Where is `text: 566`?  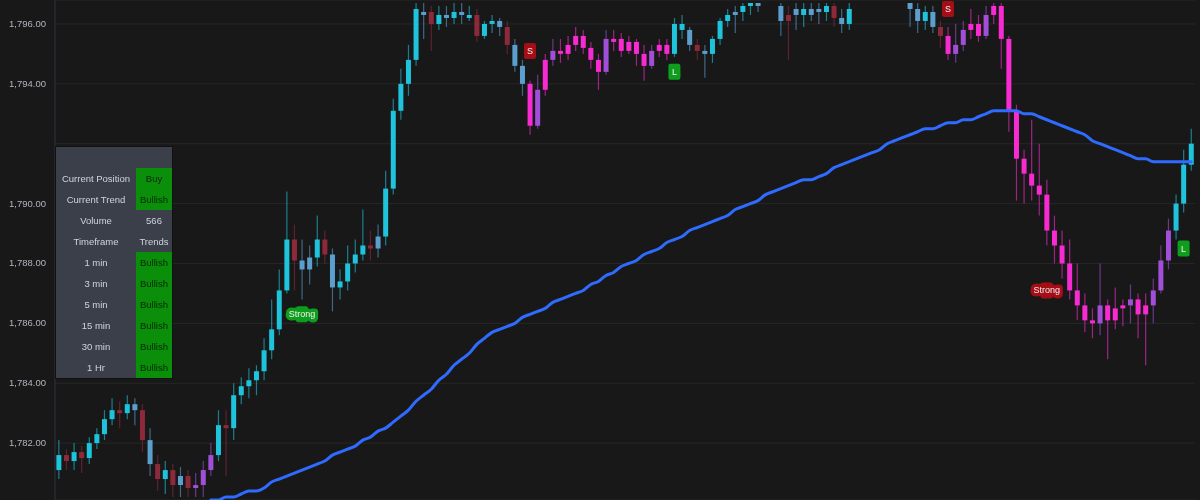 text: 566 is located at coordinates (154, 220).